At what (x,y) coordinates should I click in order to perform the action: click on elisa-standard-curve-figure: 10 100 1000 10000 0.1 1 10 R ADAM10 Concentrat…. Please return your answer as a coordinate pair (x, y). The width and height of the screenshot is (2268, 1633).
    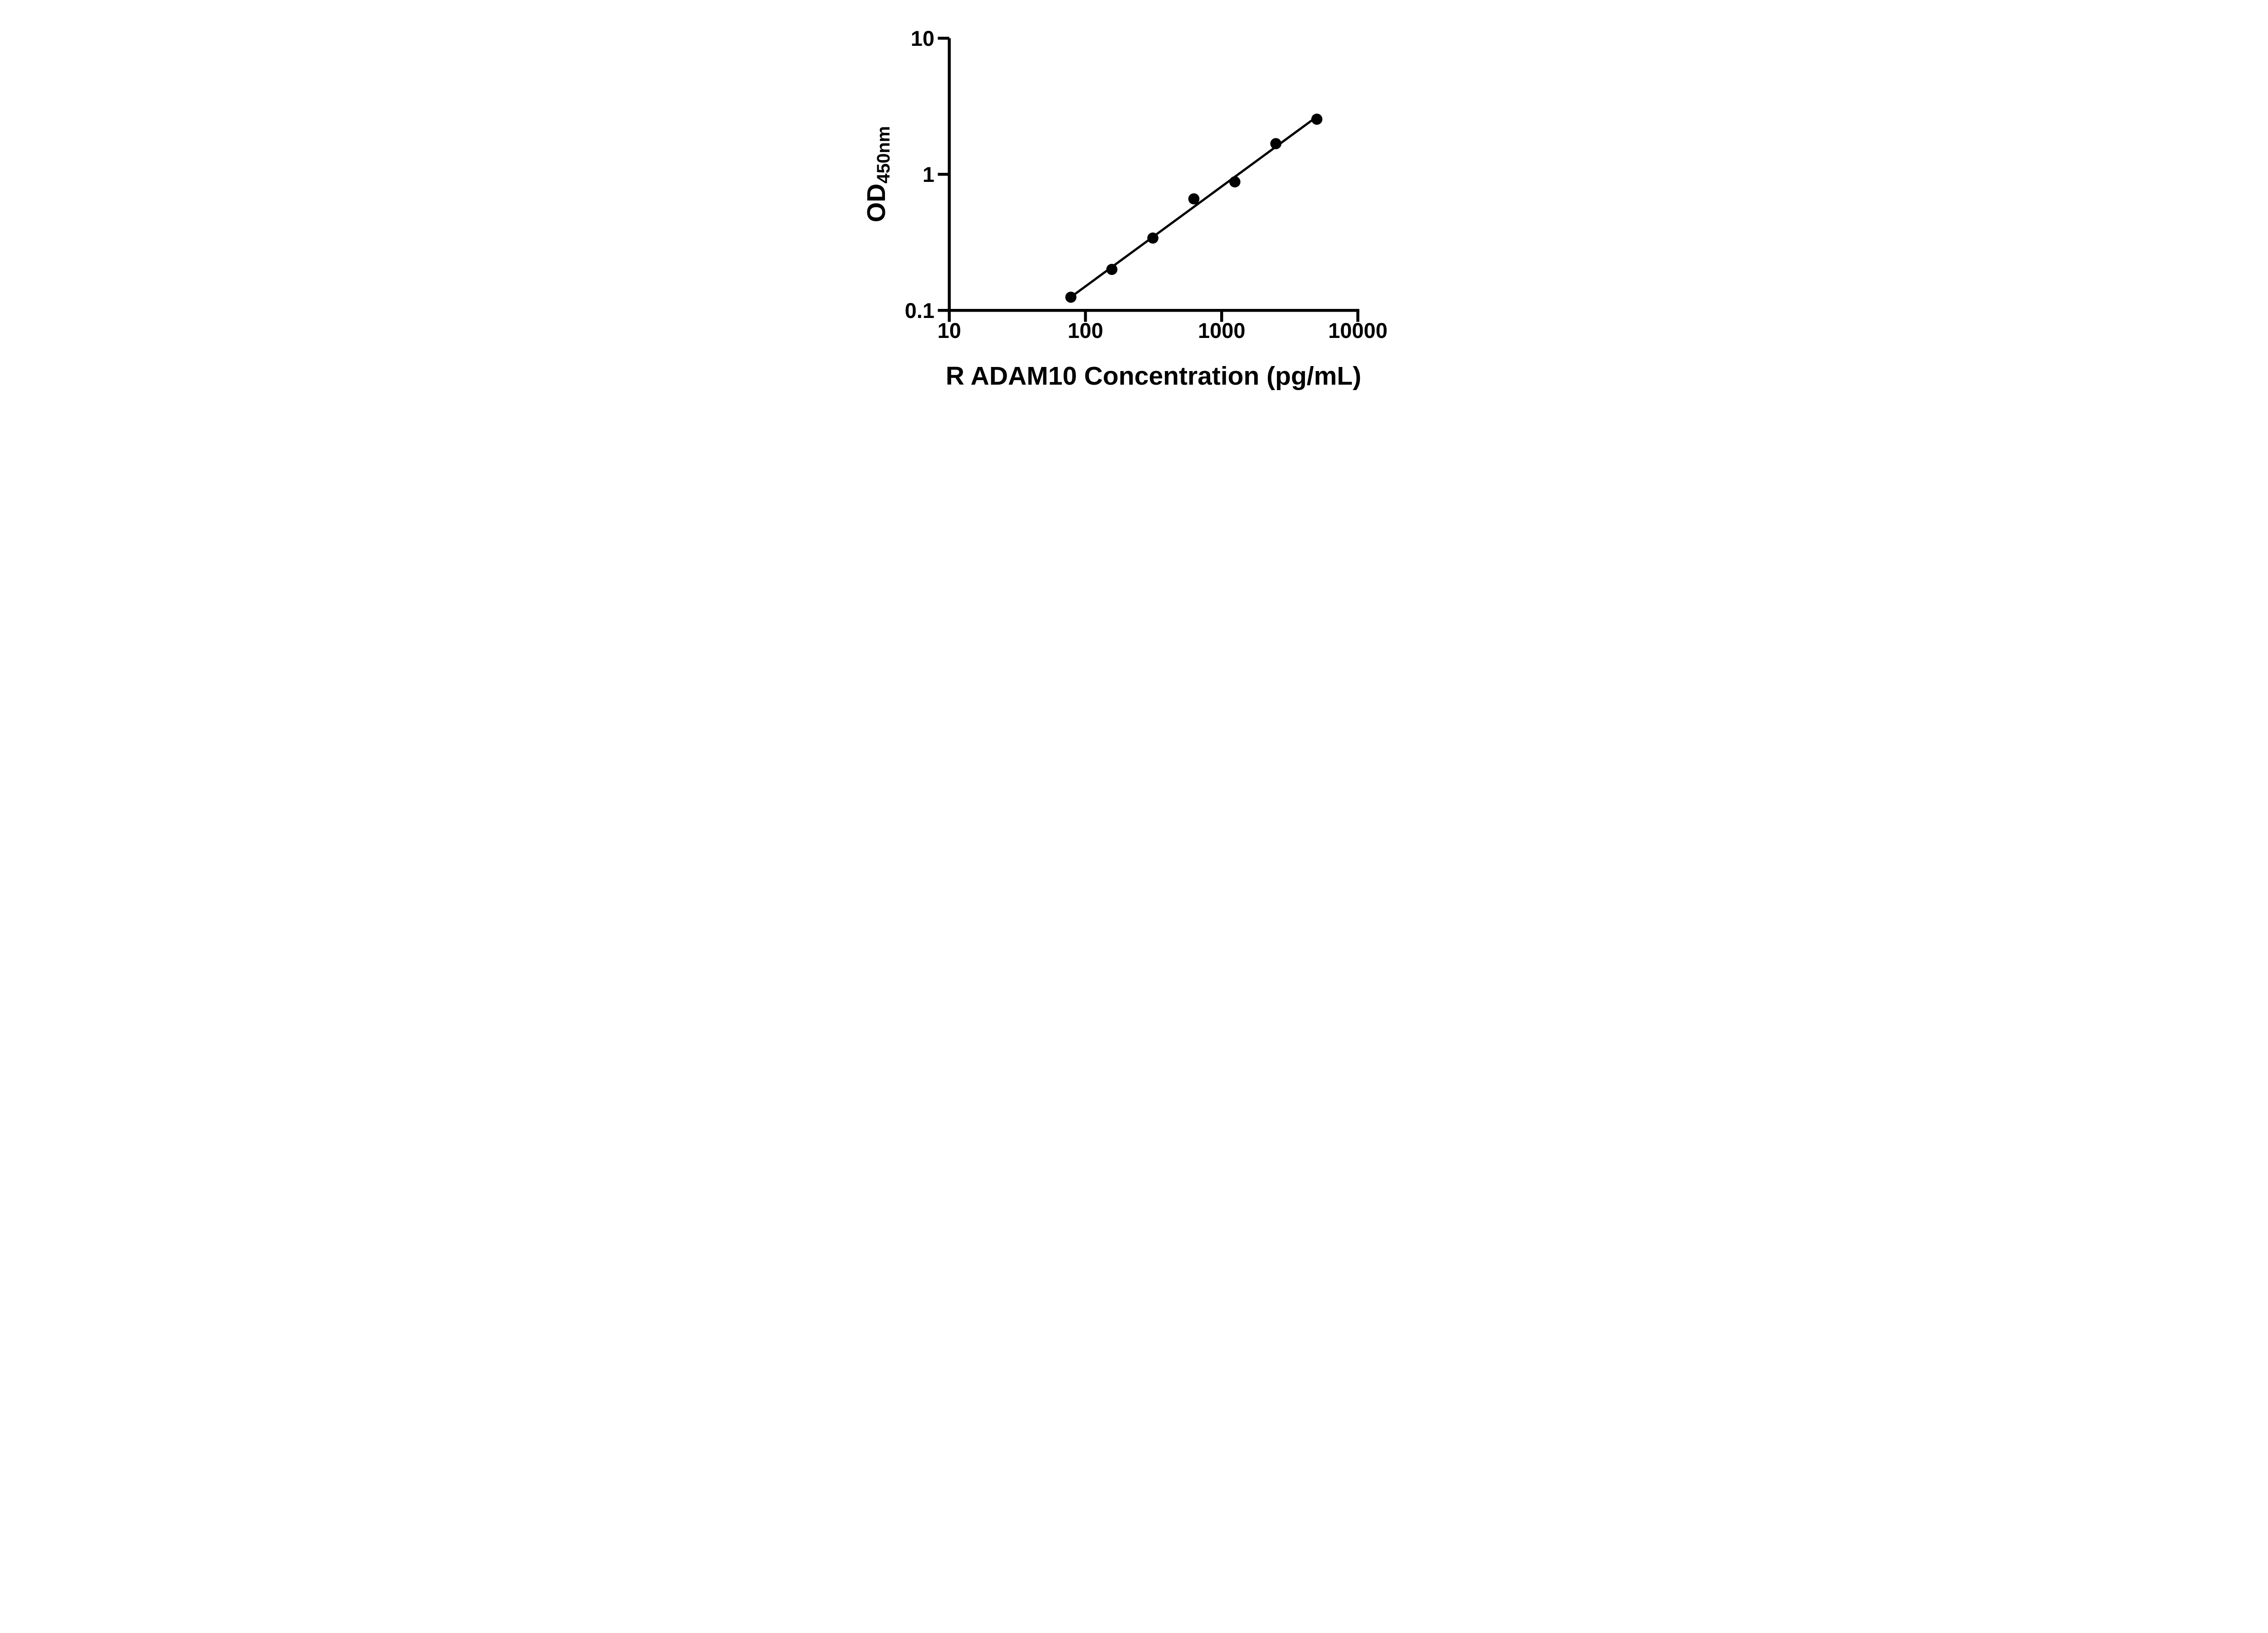
    Looking at the image, I should click on (1134, 204).